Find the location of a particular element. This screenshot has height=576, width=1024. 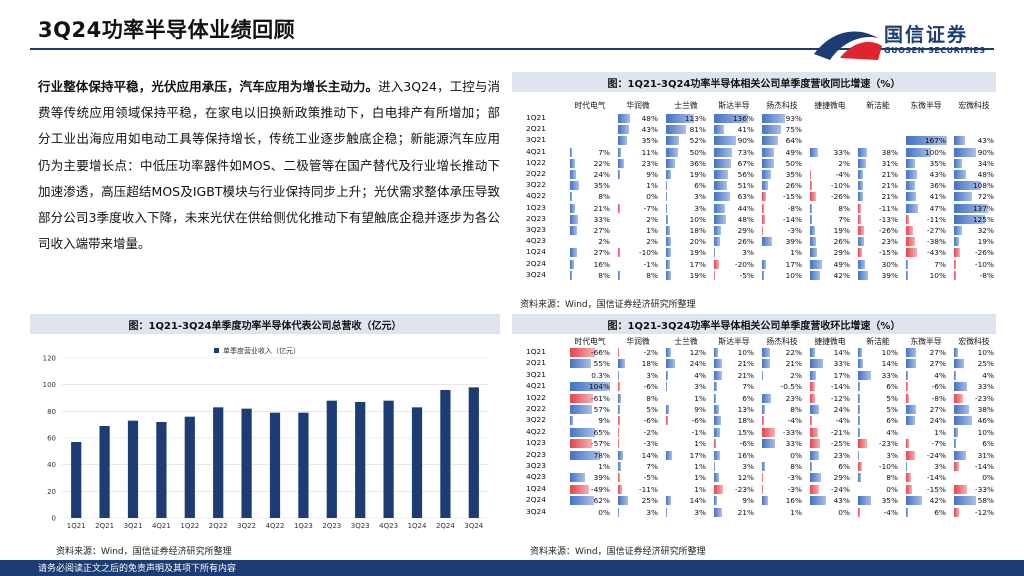

qoq-cell: 8% is located at coordinates (783, 409).